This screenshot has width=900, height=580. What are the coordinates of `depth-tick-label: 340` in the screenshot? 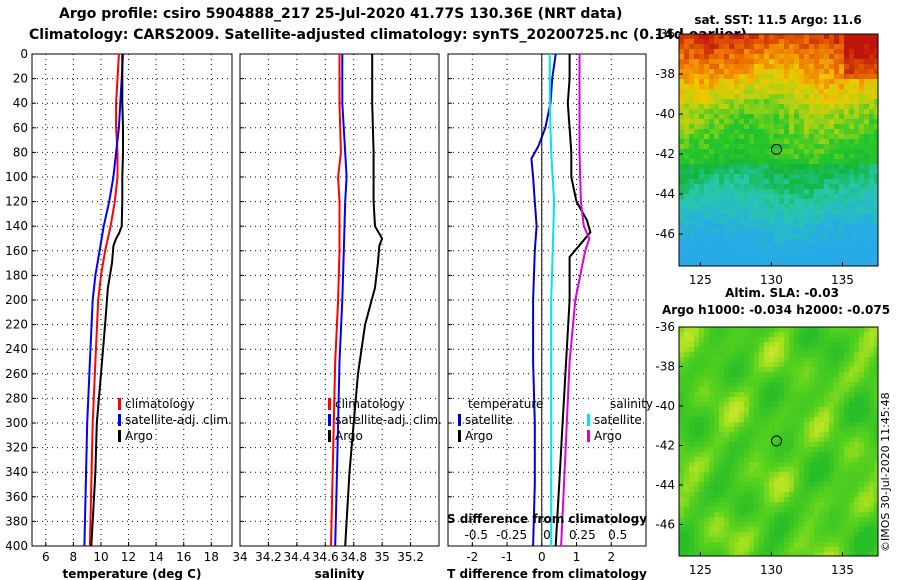 It's located at (16, 472).